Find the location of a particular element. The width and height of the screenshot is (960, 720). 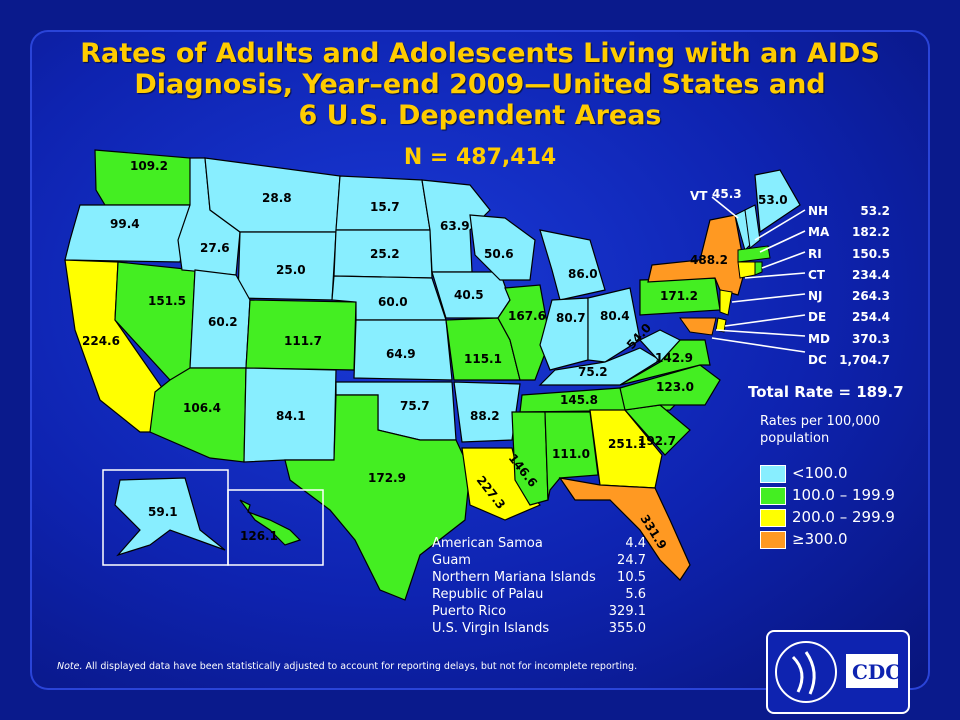

state-LA is located at coordinates (501, 484).